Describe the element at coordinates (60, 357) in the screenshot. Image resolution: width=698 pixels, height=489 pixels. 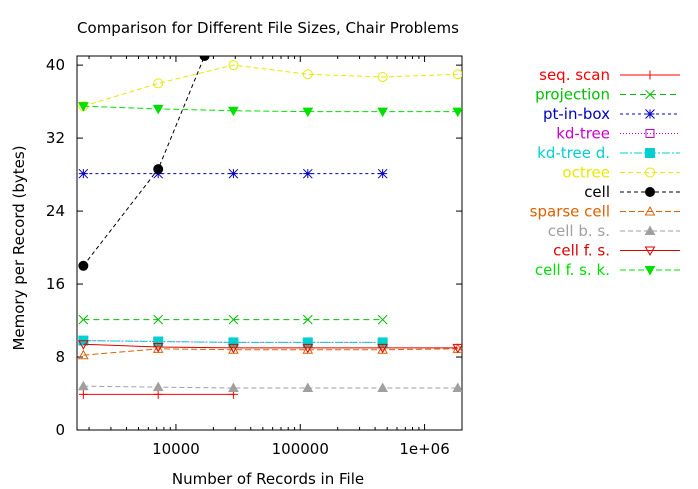
I see `y-tick-label: 8` at that location.